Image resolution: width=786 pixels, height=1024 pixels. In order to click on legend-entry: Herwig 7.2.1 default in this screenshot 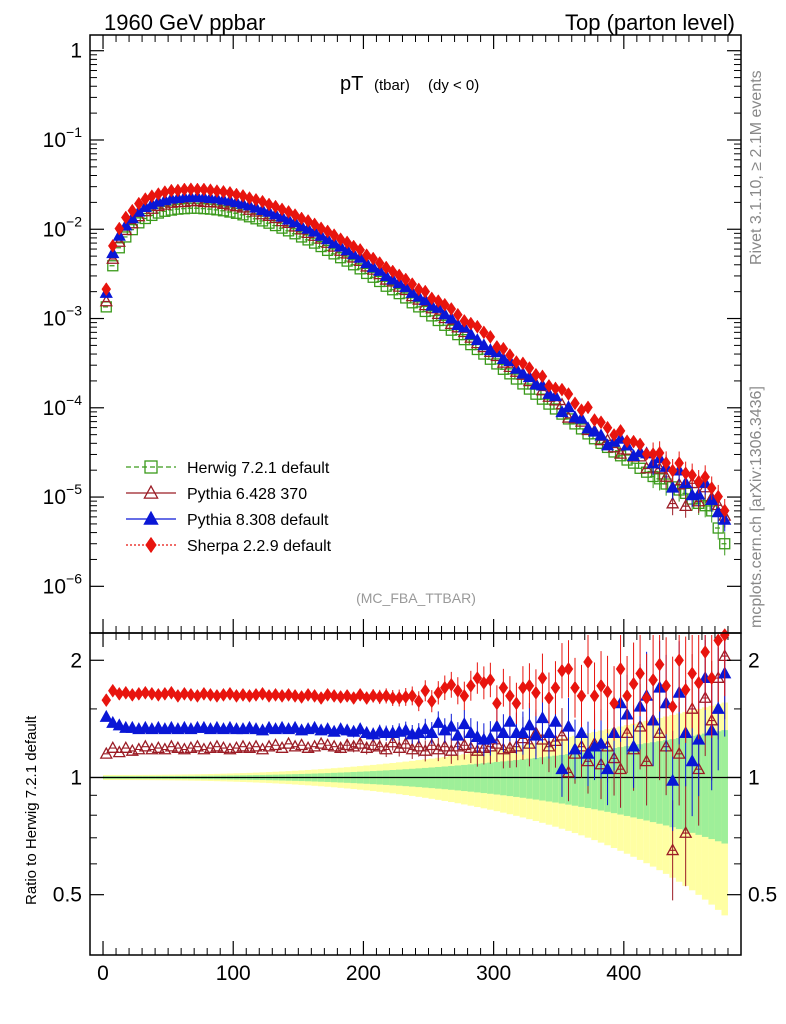, I will do `click(228, 468)`.